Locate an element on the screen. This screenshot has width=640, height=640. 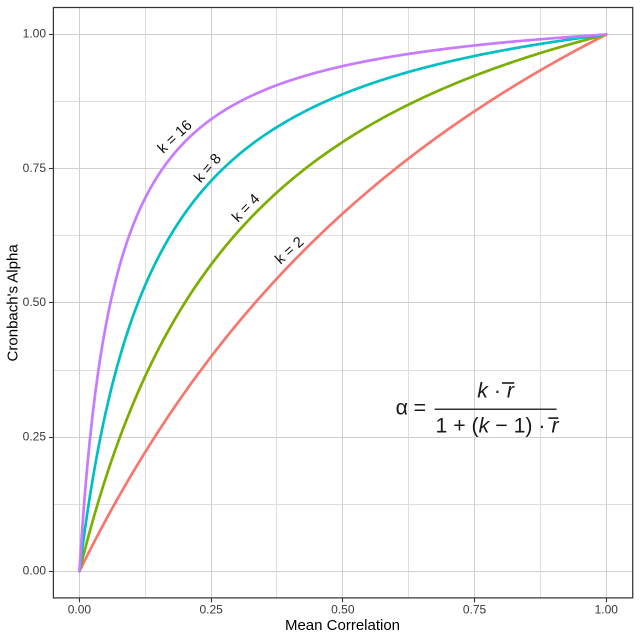
svg-text: k · r is located at coordinates (496, 391).